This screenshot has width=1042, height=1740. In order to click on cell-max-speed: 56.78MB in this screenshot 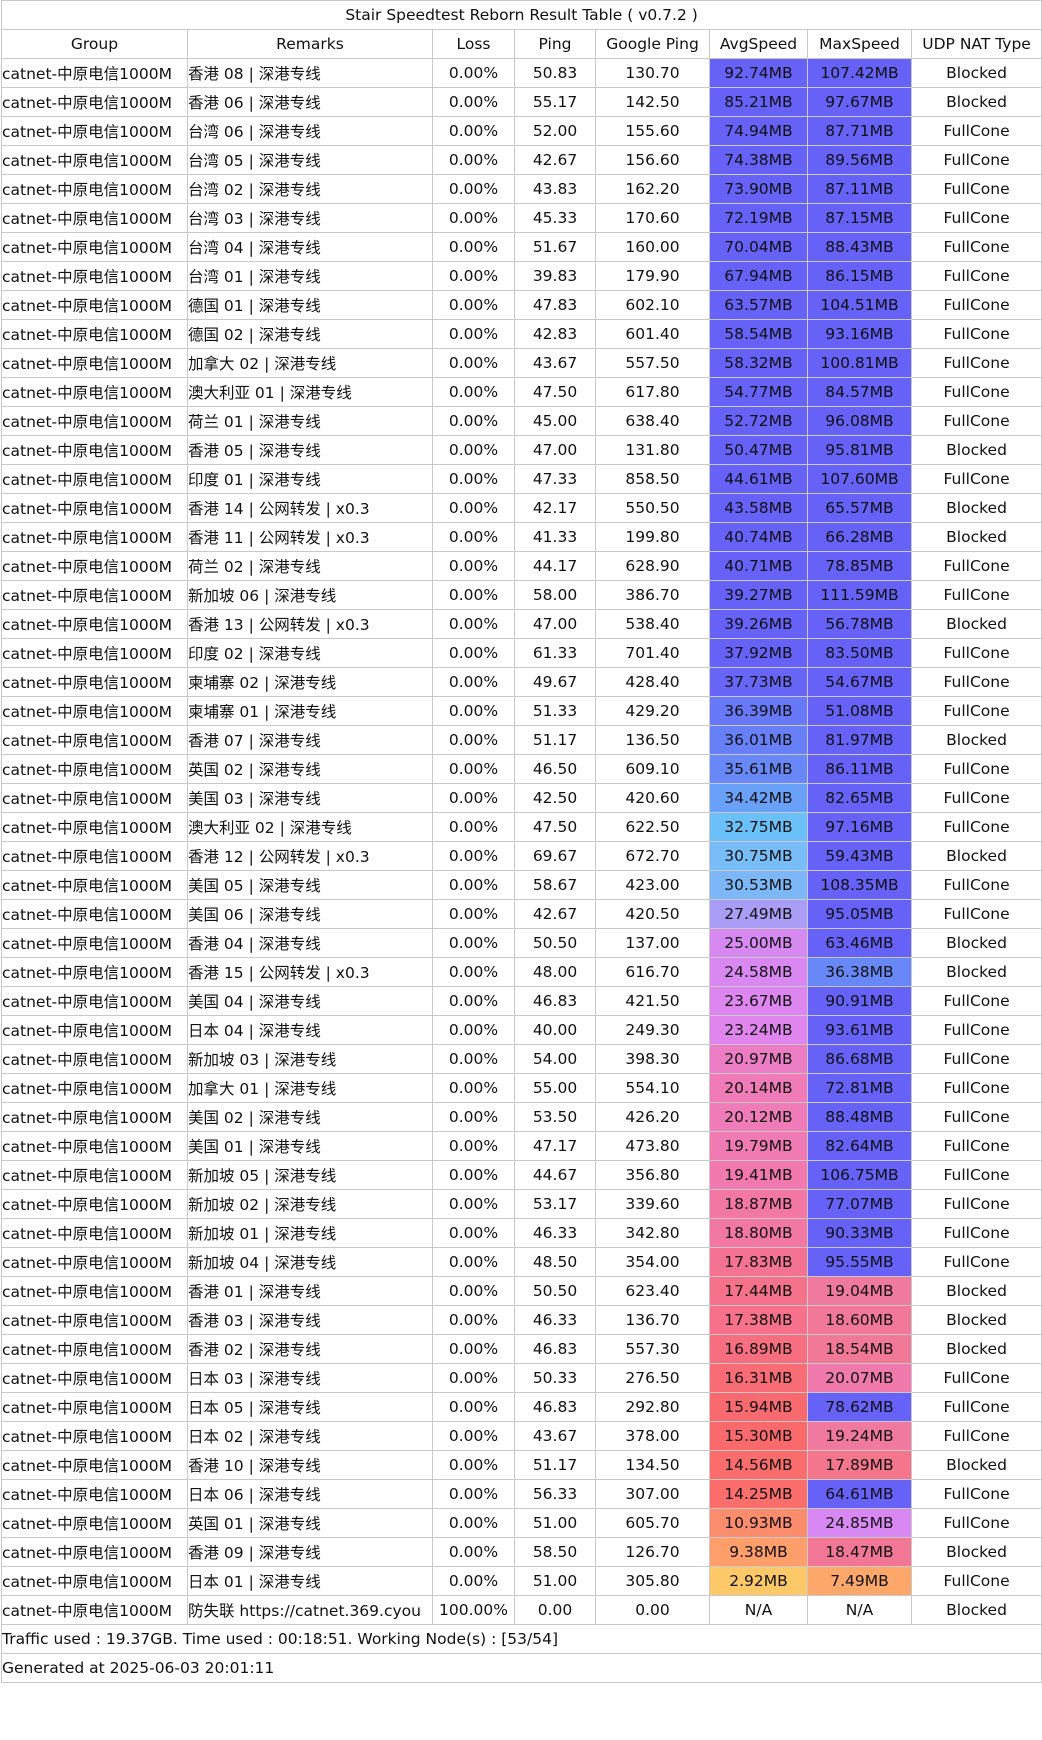, I will do `click(859, 624)`.